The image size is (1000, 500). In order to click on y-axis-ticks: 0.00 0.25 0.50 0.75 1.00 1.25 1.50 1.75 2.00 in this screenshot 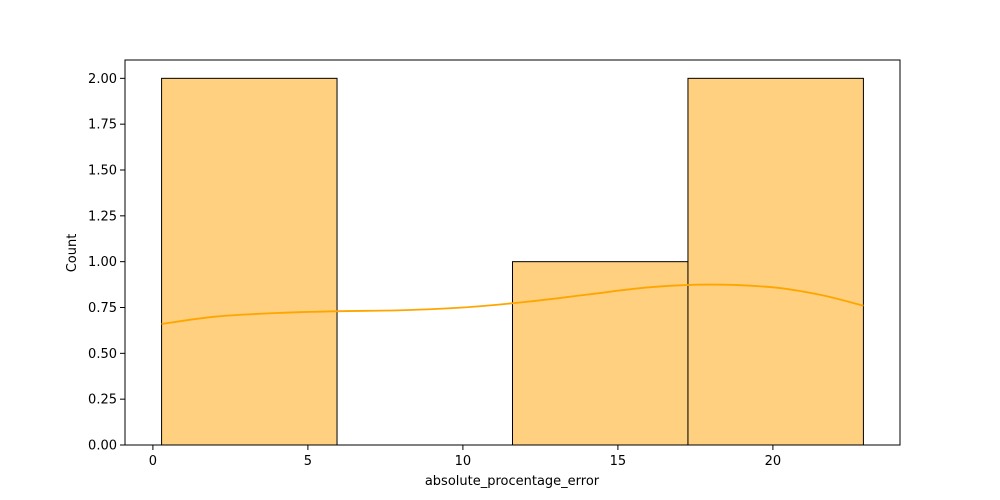, I will do `click(106, 263)`.